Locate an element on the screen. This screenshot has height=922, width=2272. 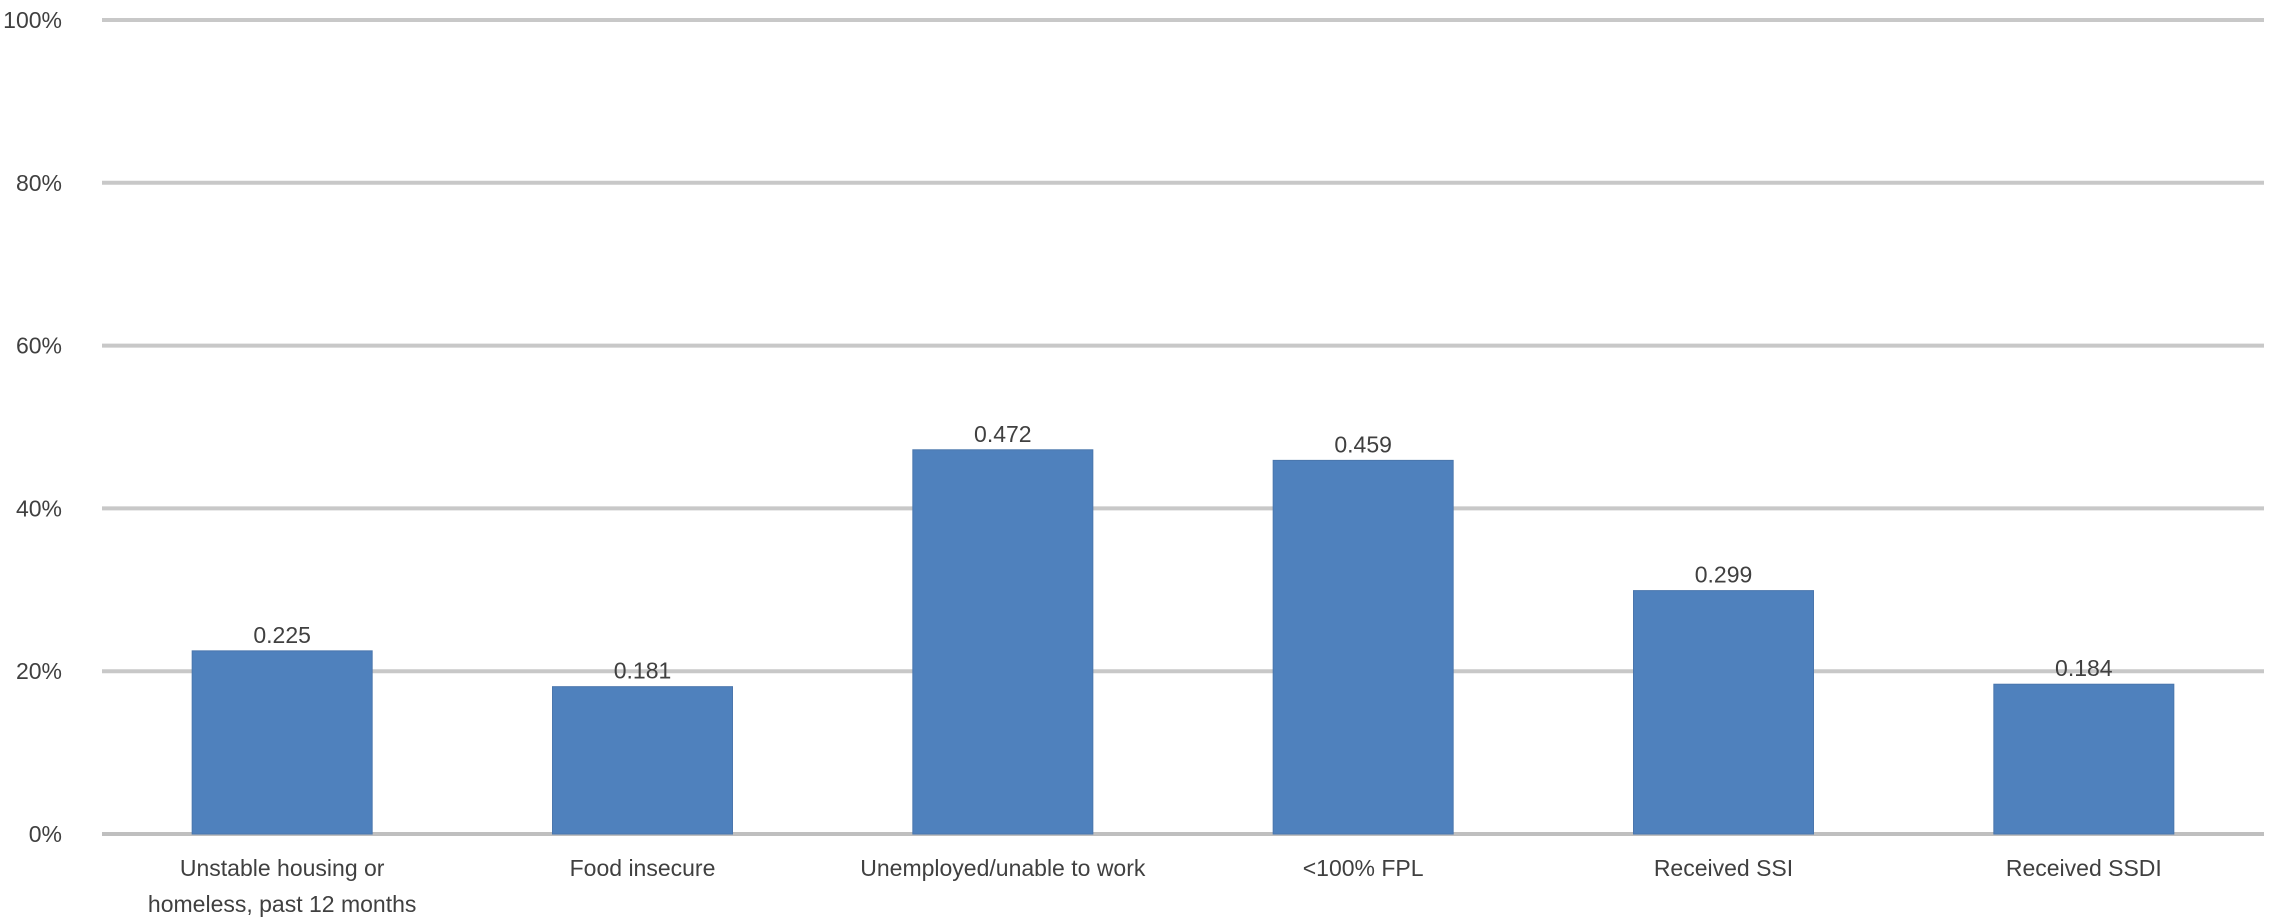
data-label: 0.459 is located at coordinates (1363, 444).